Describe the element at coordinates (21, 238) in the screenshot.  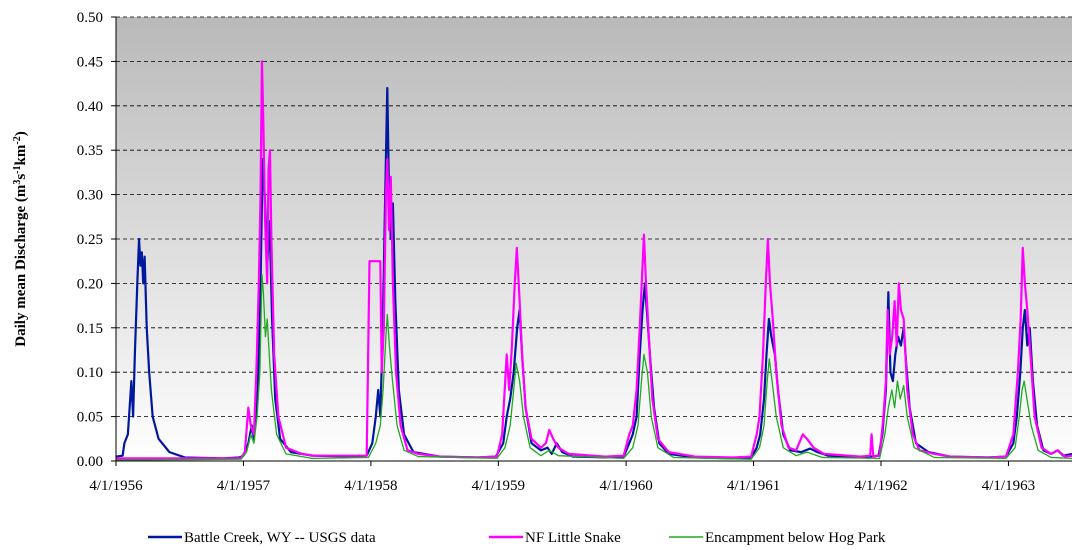
I see `y-axis-title: Daily mean Discharge (m3s-1km-2)` at that location.